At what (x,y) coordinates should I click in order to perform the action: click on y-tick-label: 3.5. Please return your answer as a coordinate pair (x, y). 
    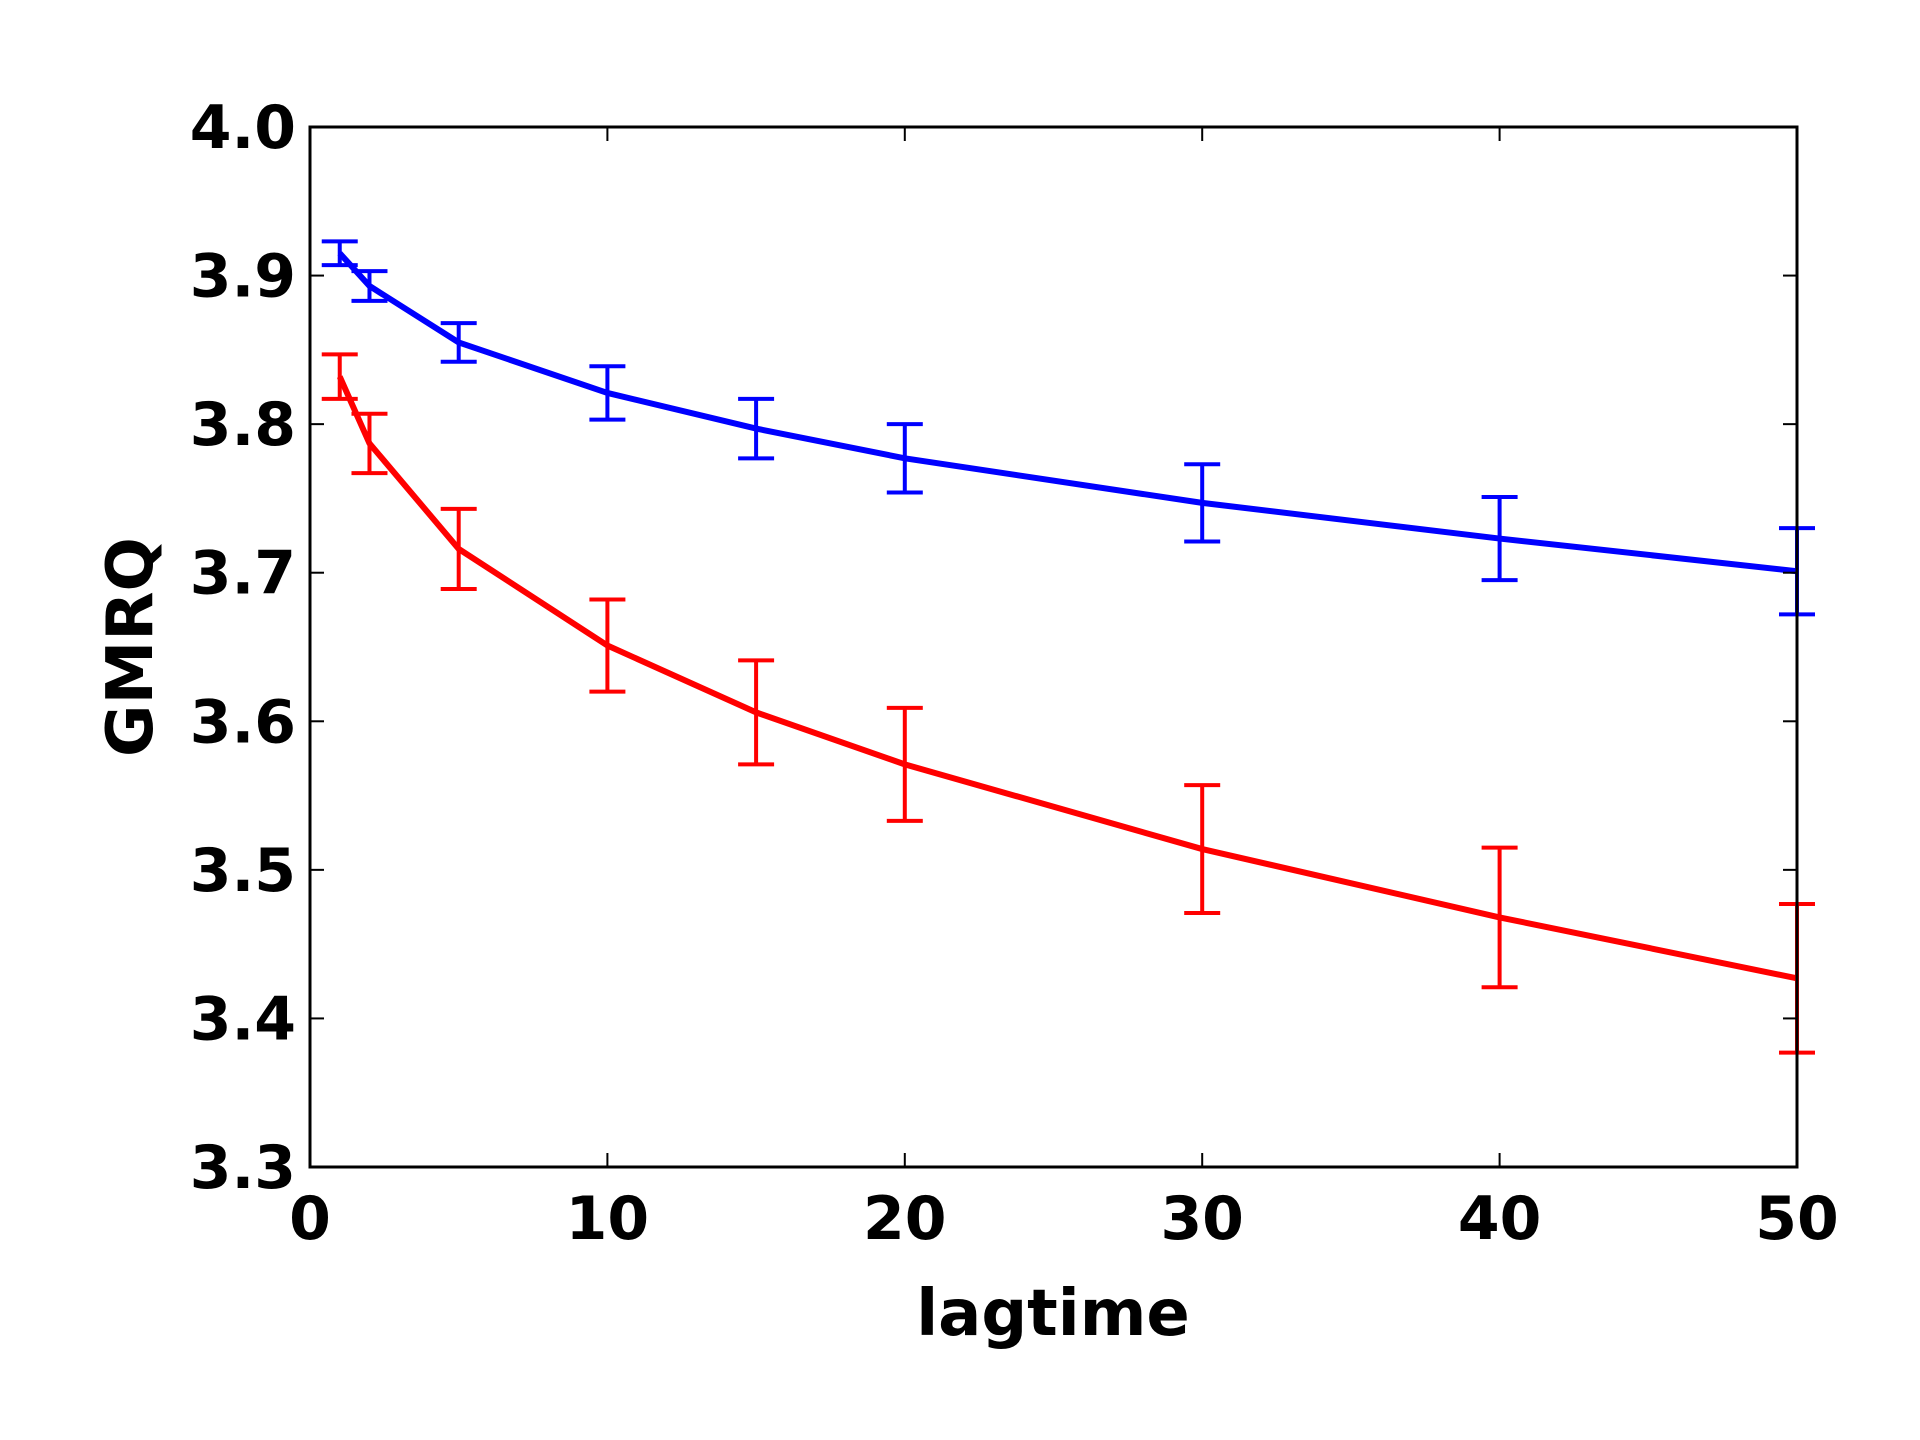
    Looking at the image, I should click on (243, 871).